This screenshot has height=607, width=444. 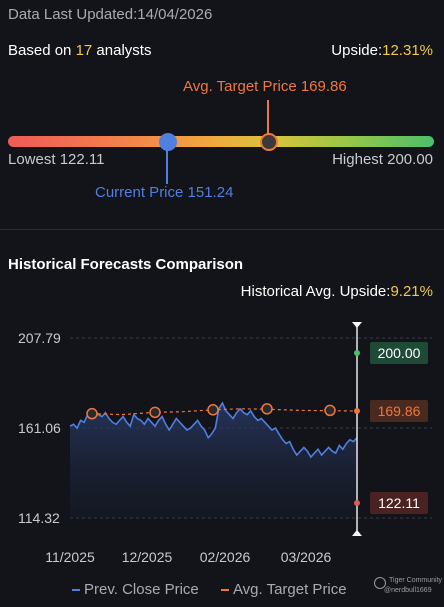 What do you see at coordinates (407, 50) in the screenshot?
I see `upside-value: 12.31%` at bounding box center [407, 50].